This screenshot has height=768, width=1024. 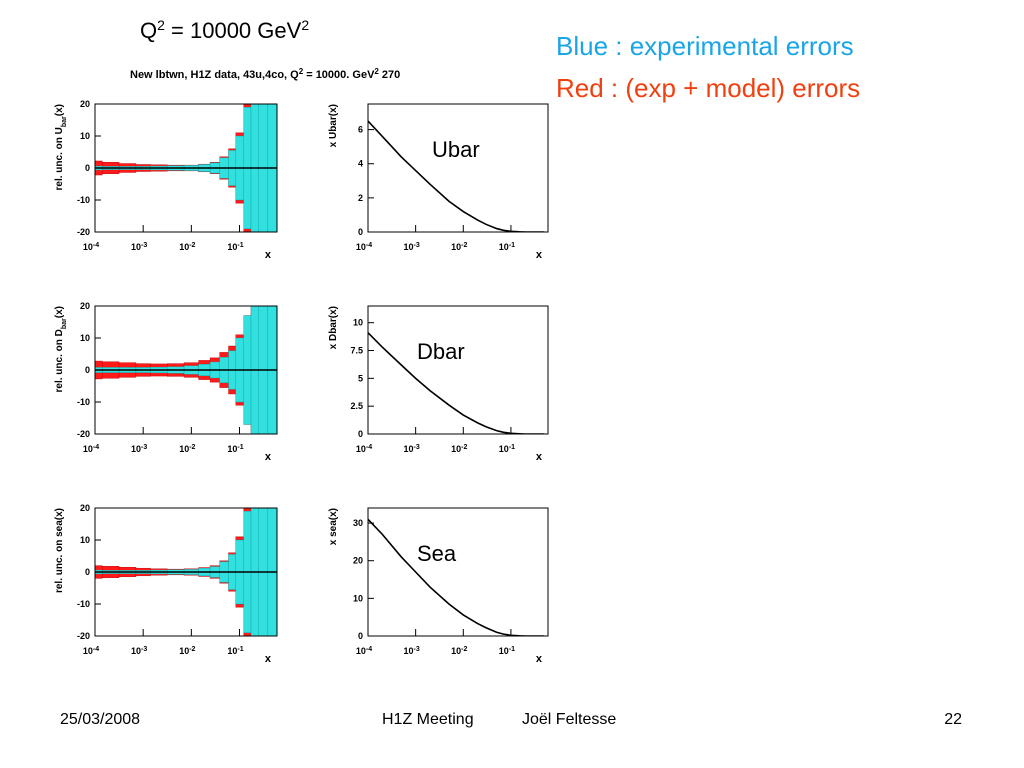 What do you see at coordinates (339, 75) in the screenshot?
I see `text-part: = 10000. GeV` at bounding box center [339, 75].